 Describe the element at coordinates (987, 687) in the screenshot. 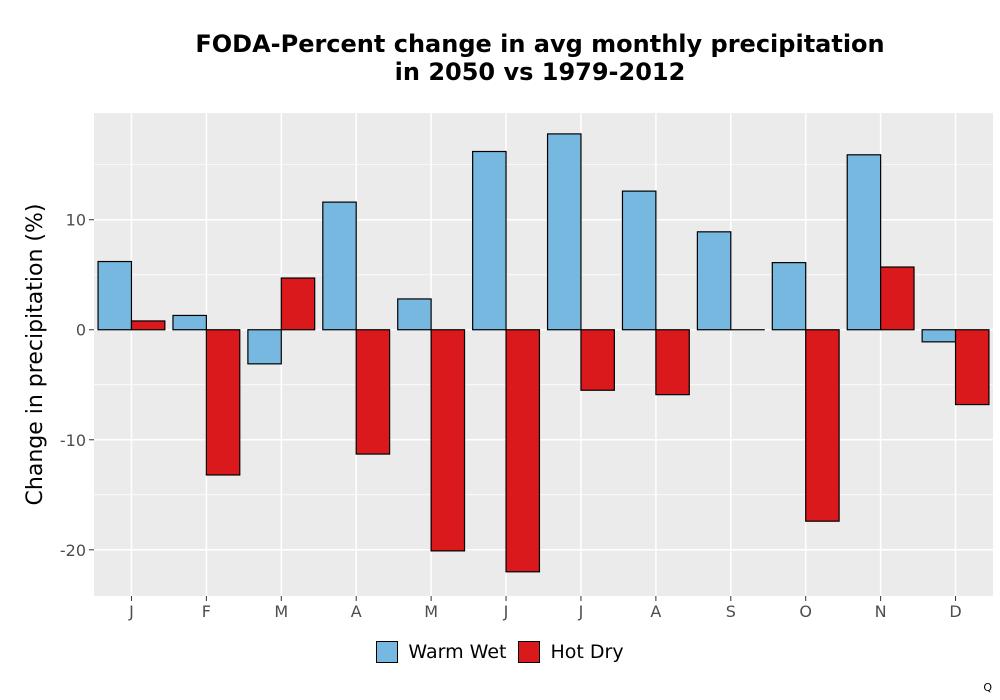

I see `corner-mark: Q` at that location.